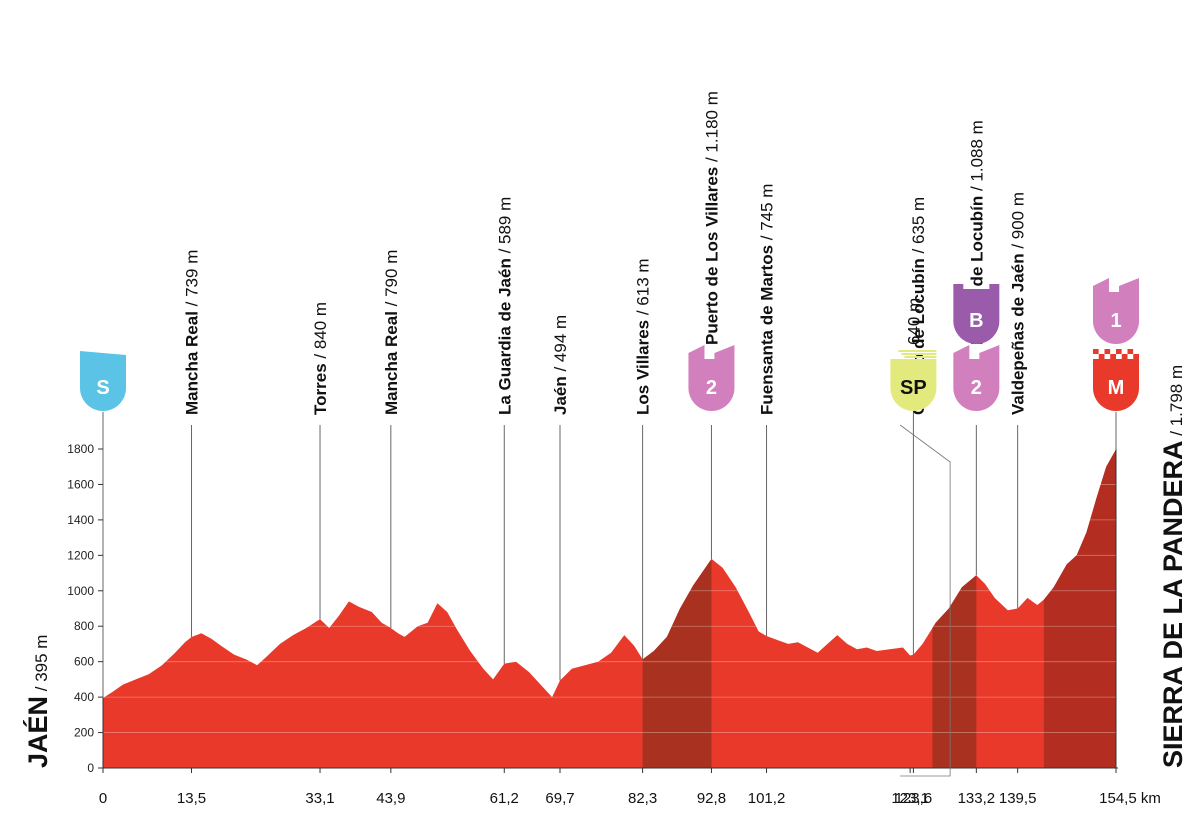 The height and width of the screenshot is (814, 1200). Describe the element at coordinates (320, 389) in the screenshot. I see `waypoint-name: Torres` at that location.